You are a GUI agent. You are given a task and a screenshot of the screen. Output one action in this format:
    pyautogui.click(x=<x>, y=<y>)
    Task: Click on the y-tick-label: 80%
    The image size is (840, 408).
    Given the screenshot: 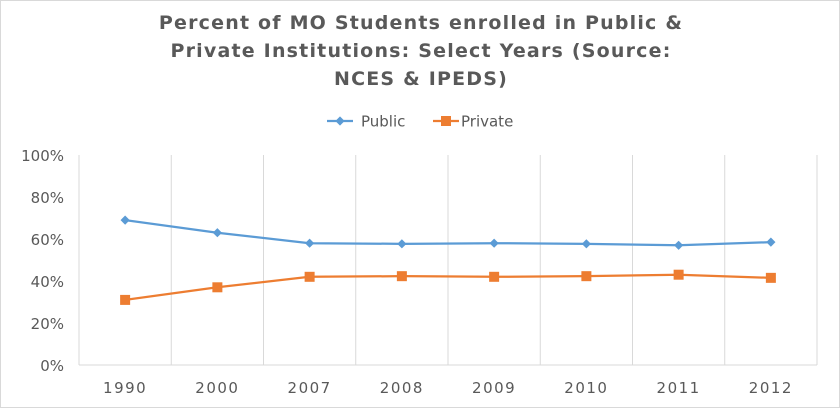 What is the action you would take?
    pyautogui.click(x=47, y=198)
    